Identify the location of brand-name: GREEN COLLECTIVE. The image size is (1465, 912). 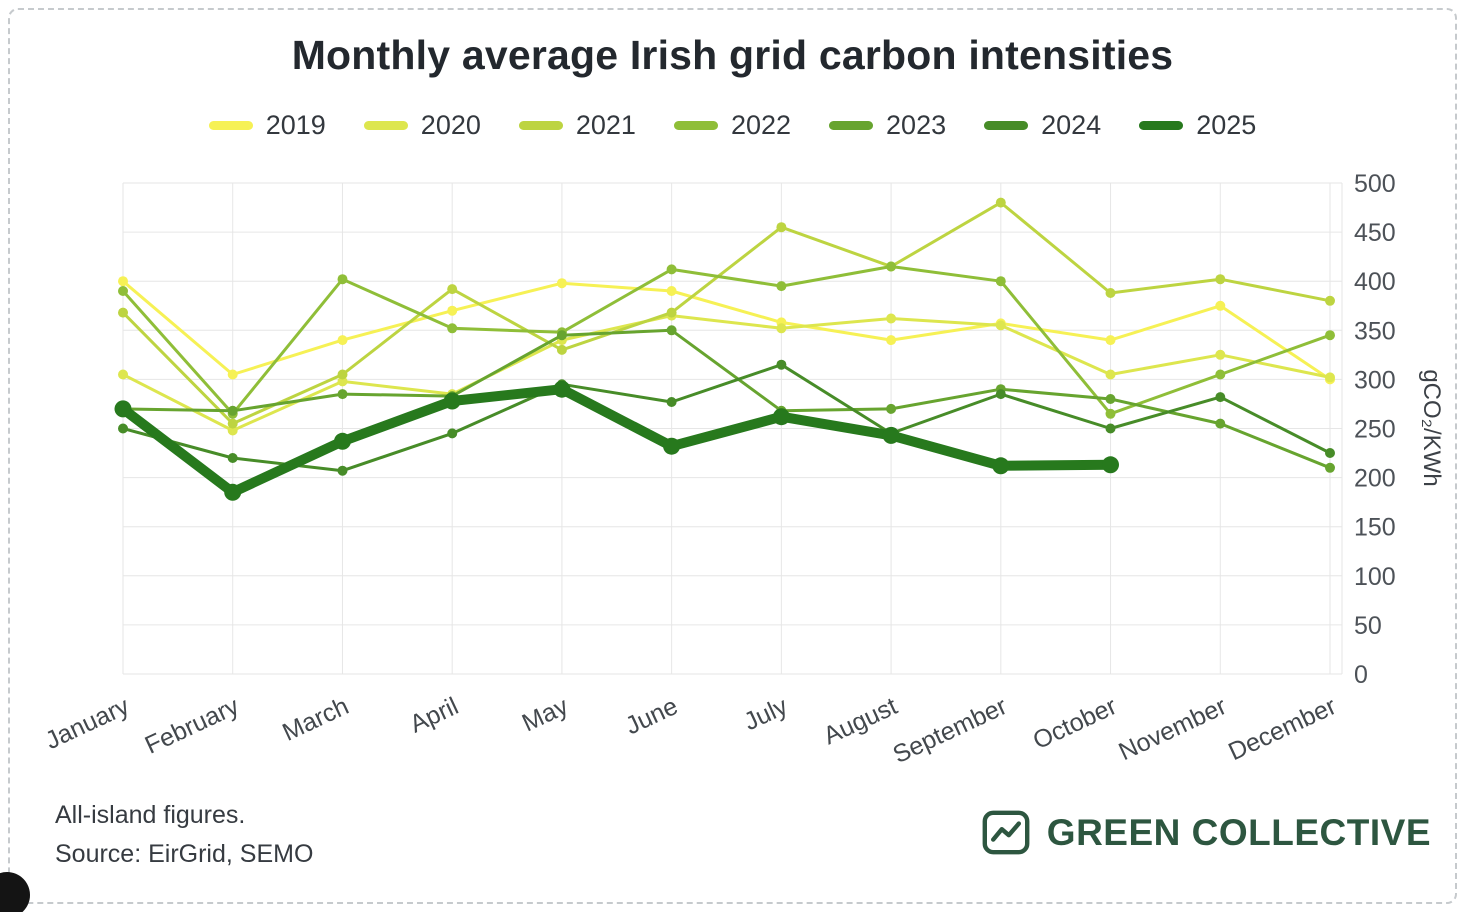
(1238, 832).